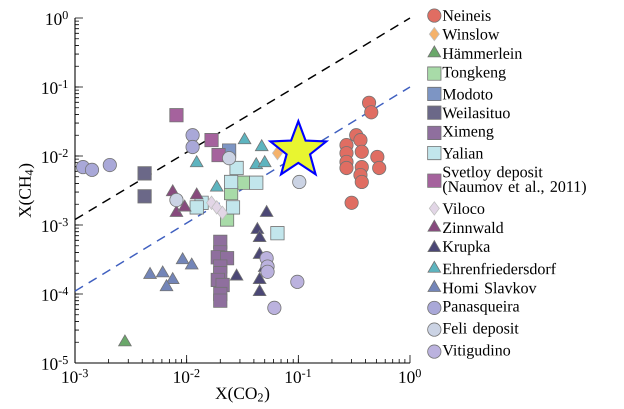 The height and width of the screenshot is (409, 624). I want to click on legend-label: Ximeng, so click(468, 133).